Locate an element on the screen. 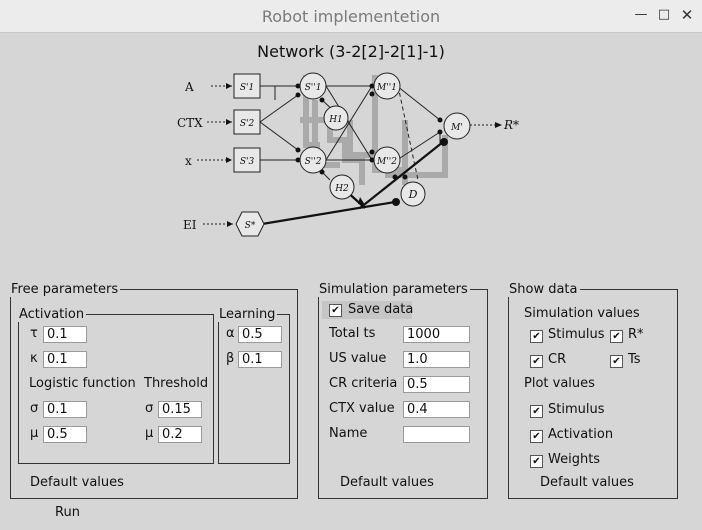 This screenshot has height=530, width=702. cr-checkbox: ✔ is located at coordinates (536, 361).